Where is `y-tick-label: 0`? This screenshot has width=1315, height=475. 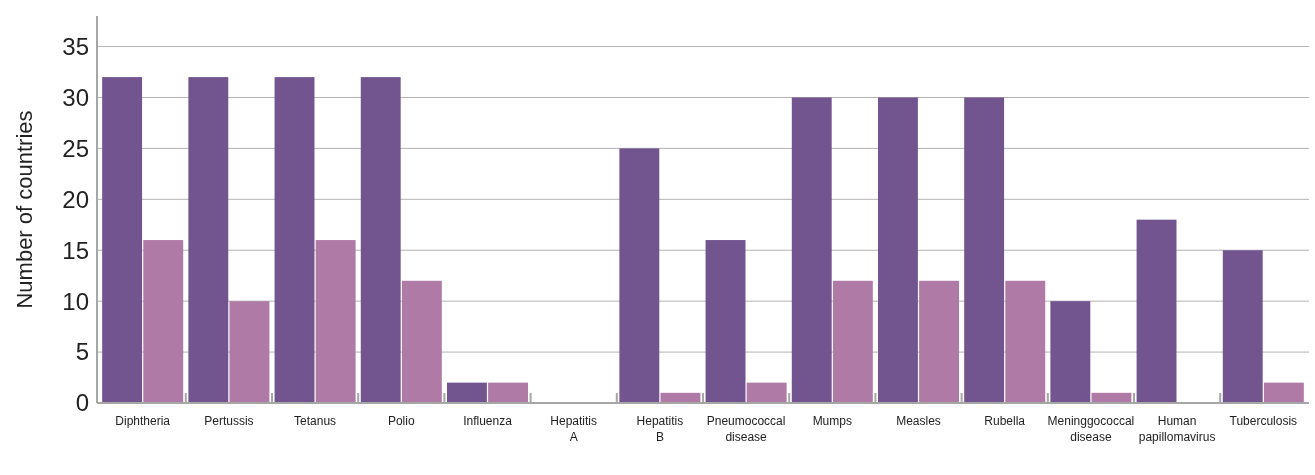
y-tick-label: 0 is located at coordinates (82, 403).